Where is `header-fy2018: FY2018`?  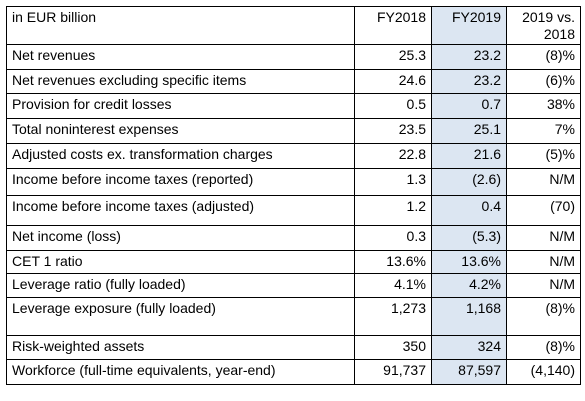
header-fy2018: FY2018 is located at coordinates (393, 25).